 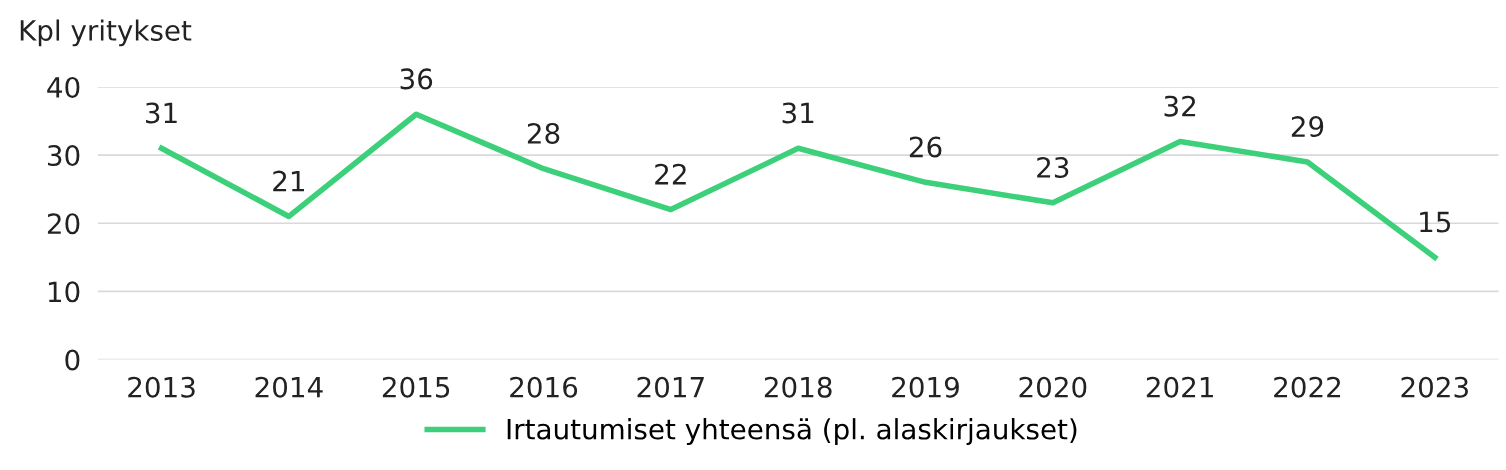 I want to click on y-tick-label: 0, so click(x=72, y=360).